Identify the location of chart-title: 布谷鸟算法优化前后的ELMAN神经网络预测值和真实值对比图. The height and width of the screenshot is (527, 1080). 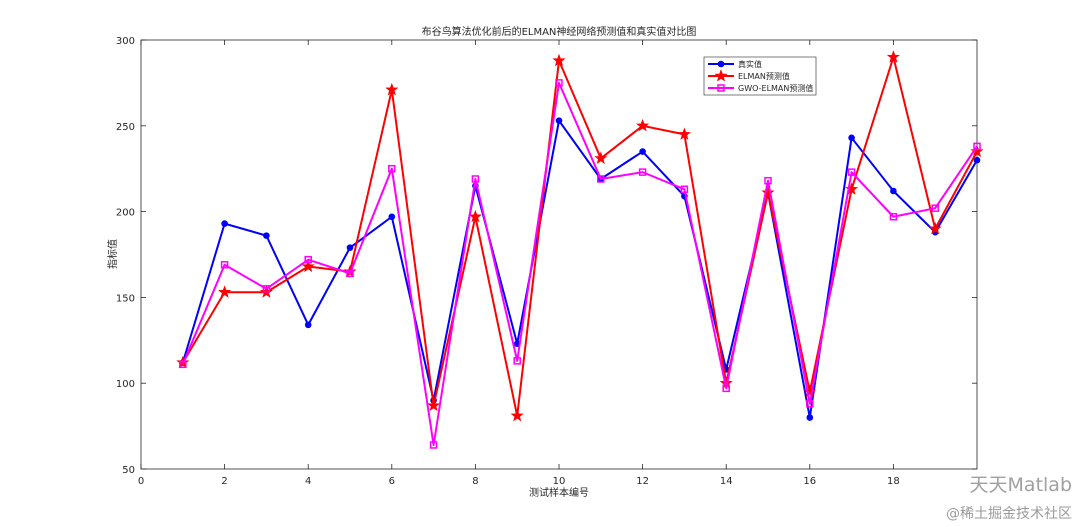
(559, 31).